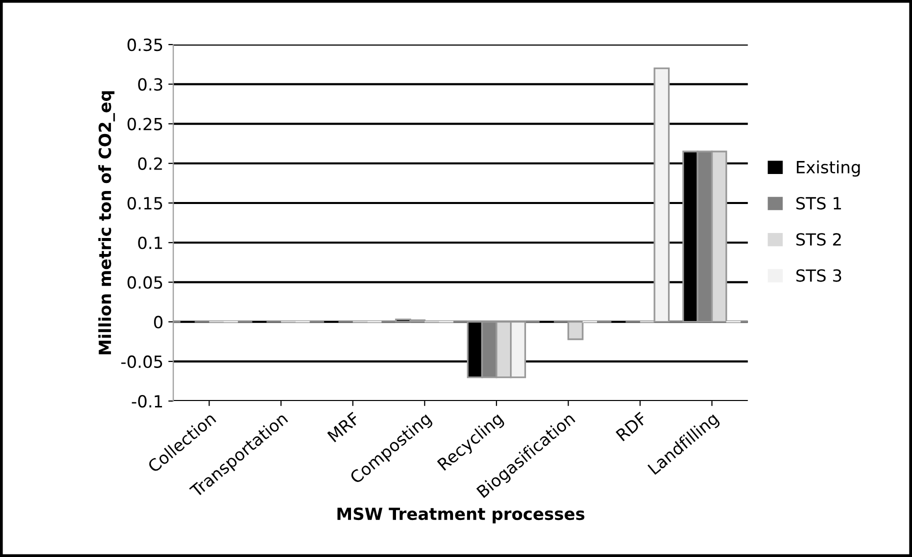 The width and height of the screenshot is (912, 557). I want to click on y-tick-label: 0, so click(158, 322).